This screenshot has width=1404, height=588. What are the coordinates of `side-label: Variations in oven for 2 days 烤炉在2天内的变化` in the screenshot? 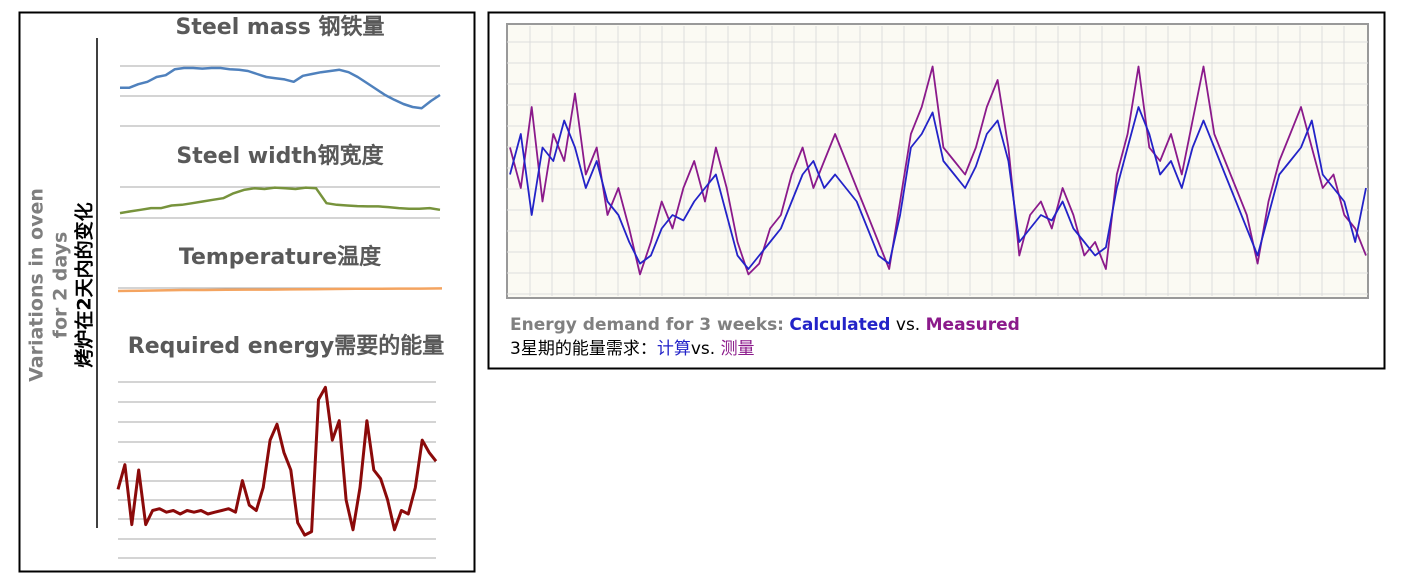 It's located at (61, 285).